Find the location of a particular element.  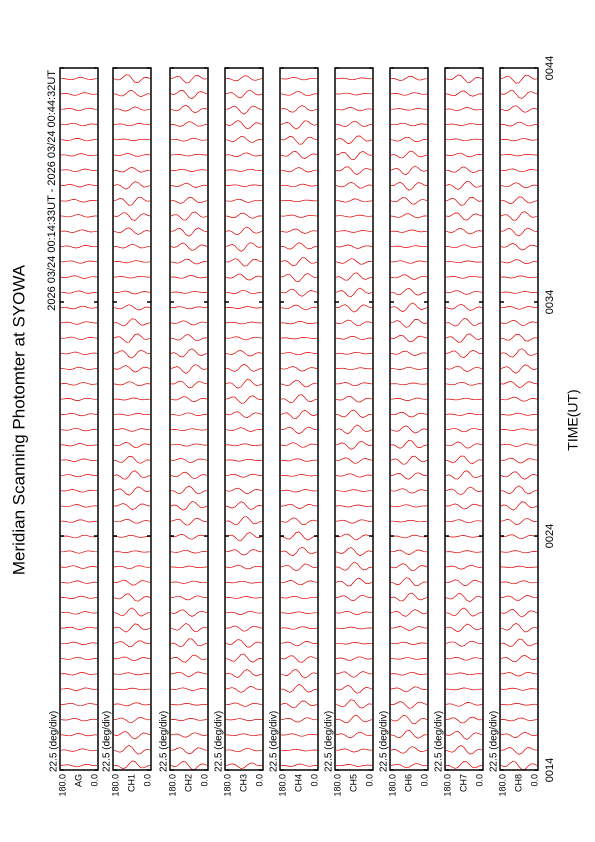

channel-label: CH1 is located at coordinates (131, 783).